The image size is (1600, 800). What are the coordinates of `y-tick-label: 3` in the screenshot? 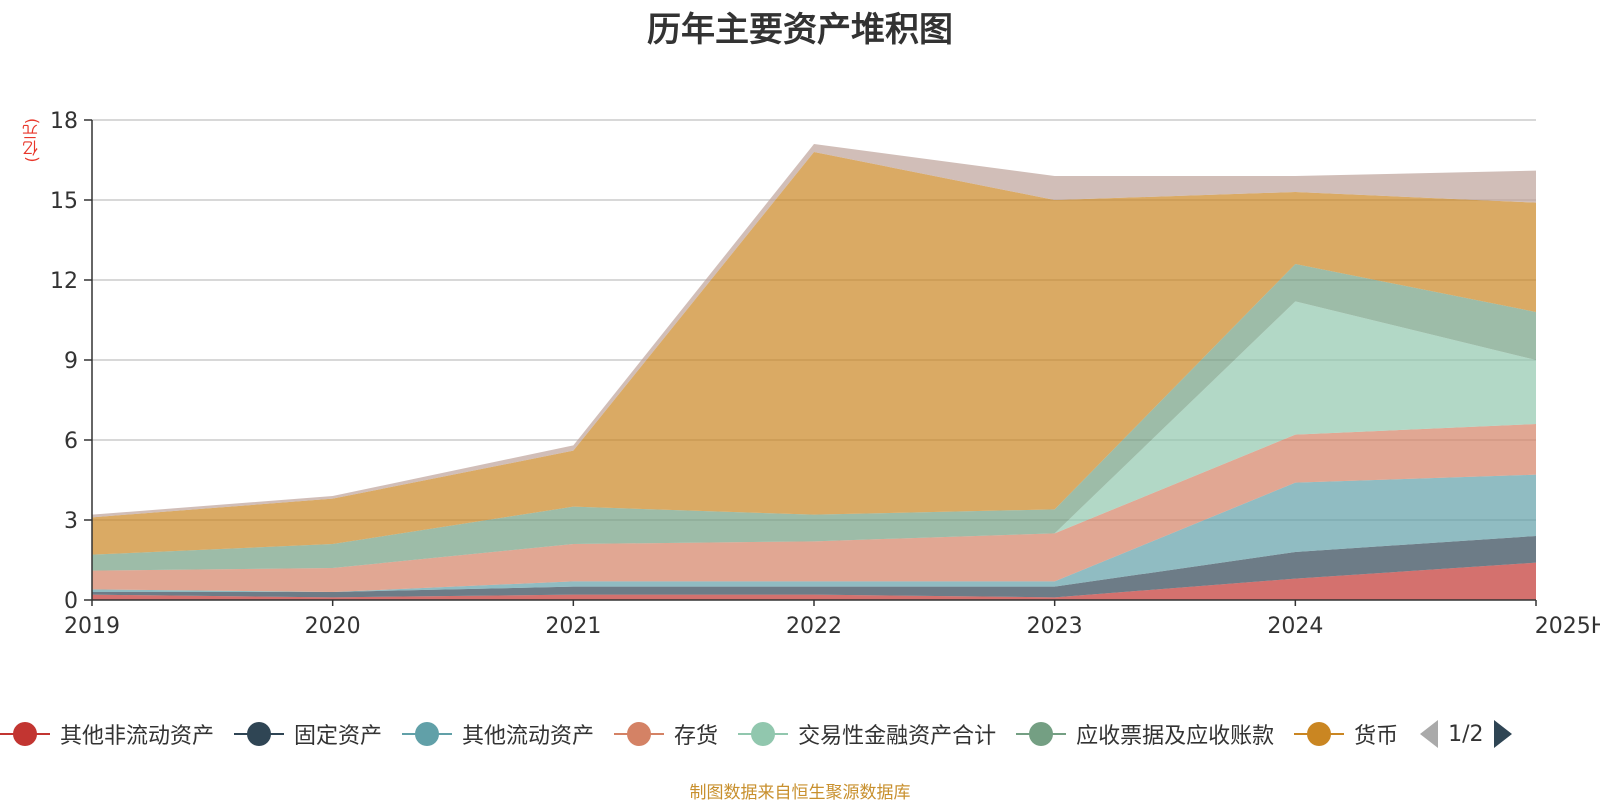 It's located at (71, 521).